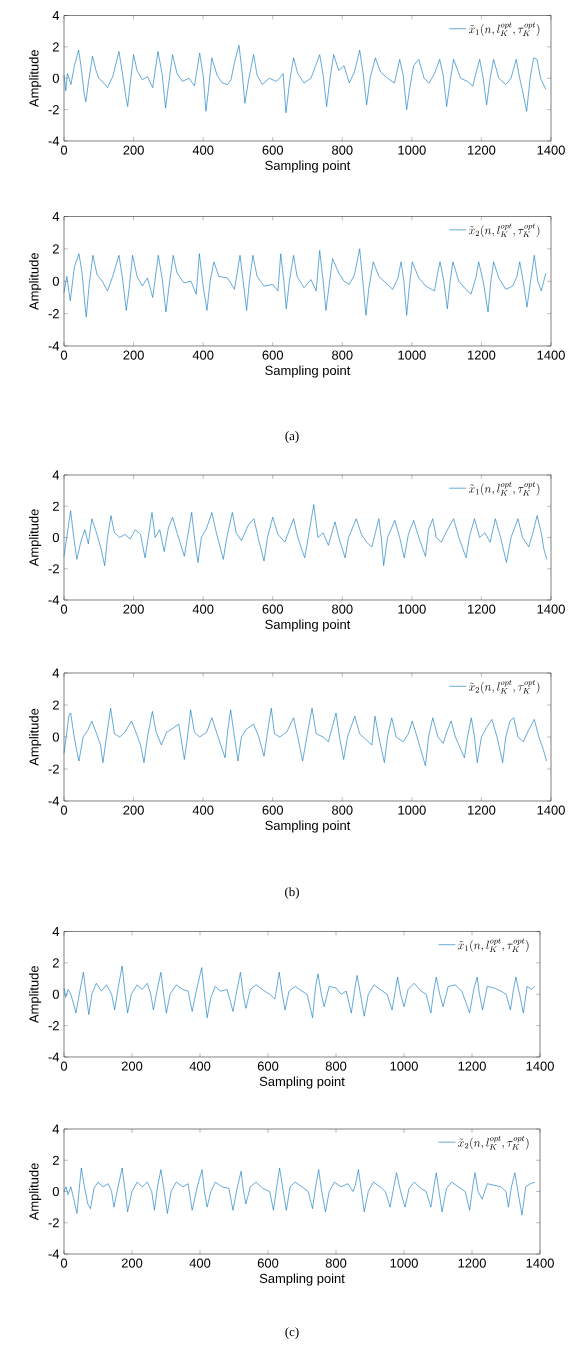  What do you see at coordinates (292, 437) in the screenshot?
I see `text: (a)` at bounding box center [292, 437].